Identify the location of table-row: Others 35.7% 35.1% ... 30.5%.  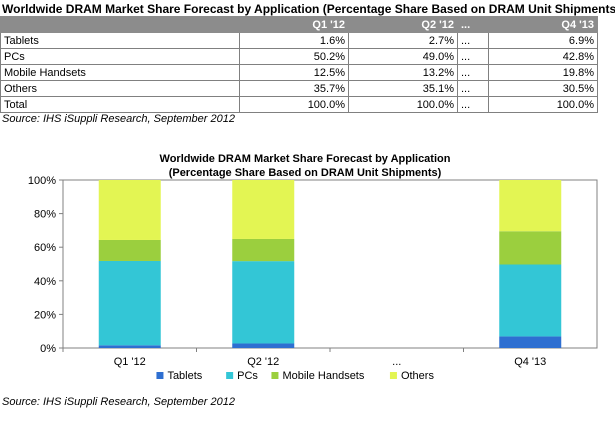
(299, 88).